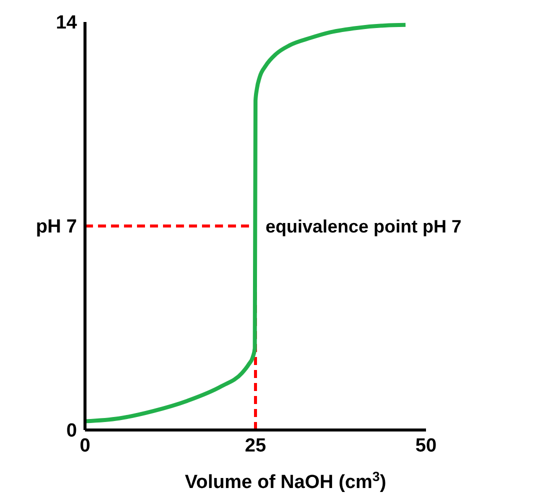 This screenshot has width=534, height=502. I want to click on x-tick-label: 0, so click(85, 445).